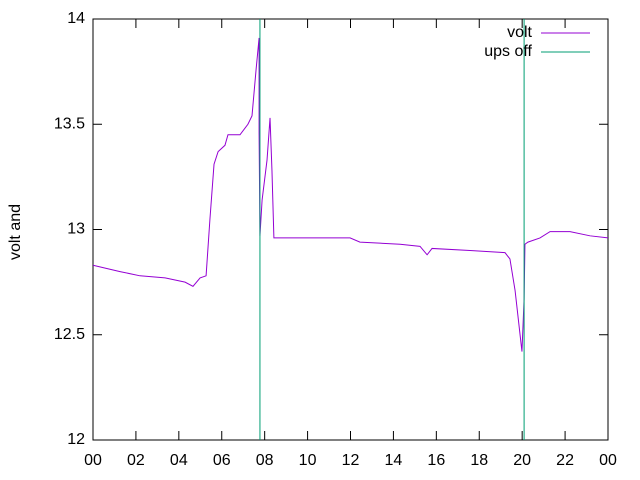  What do you see at coordinates (76, 439) in the screenshot?
I see `y-tick-label: 12` at bounding box center [76, 439].